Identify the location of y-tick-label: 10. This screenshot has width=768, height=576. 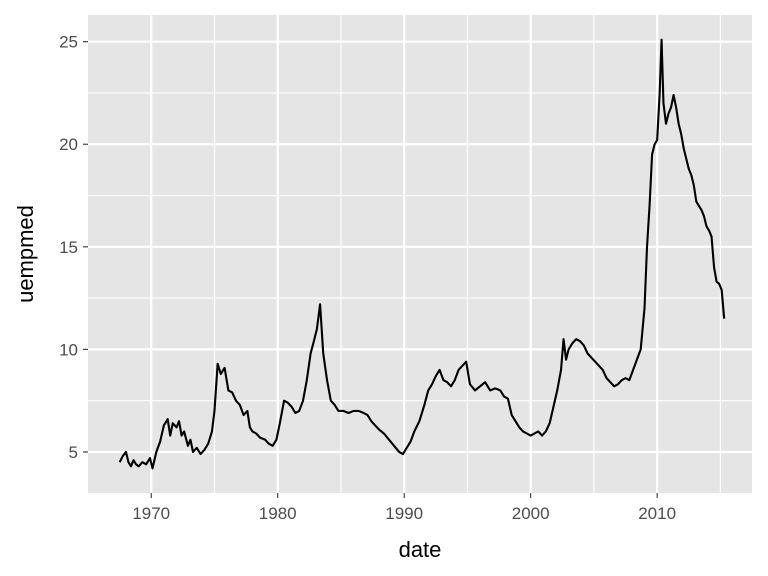
(68, 349).